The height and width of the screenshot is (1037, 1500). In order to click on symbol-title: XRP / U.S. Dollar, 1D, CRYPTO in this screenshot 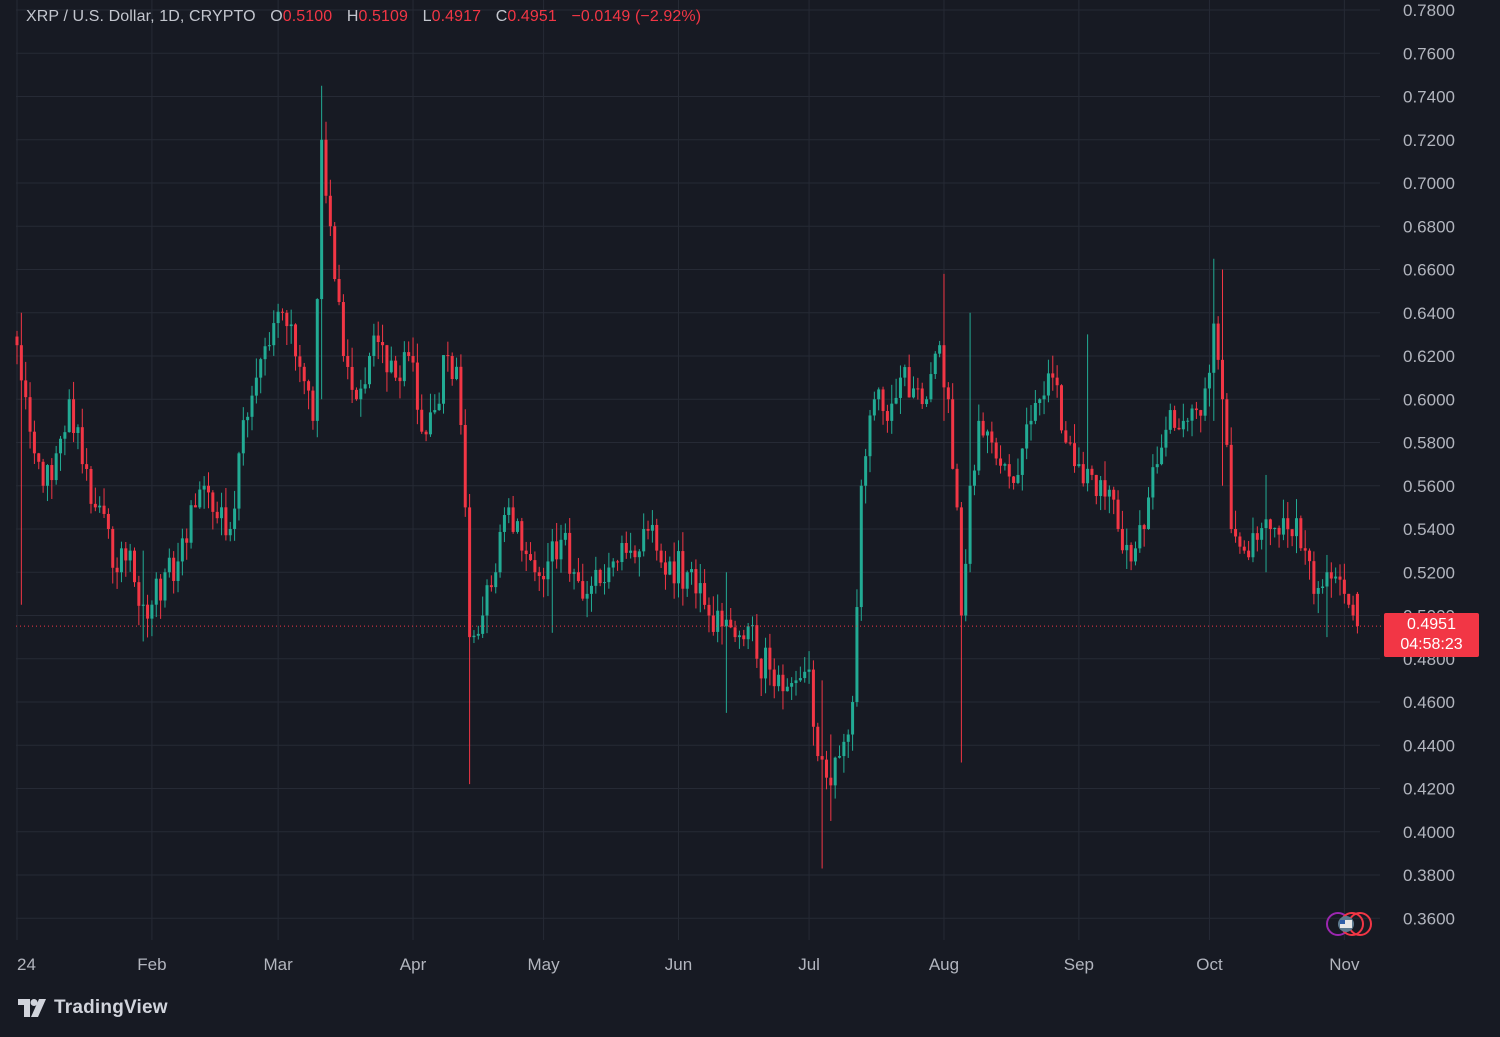, I will do `click(141, 16)`.